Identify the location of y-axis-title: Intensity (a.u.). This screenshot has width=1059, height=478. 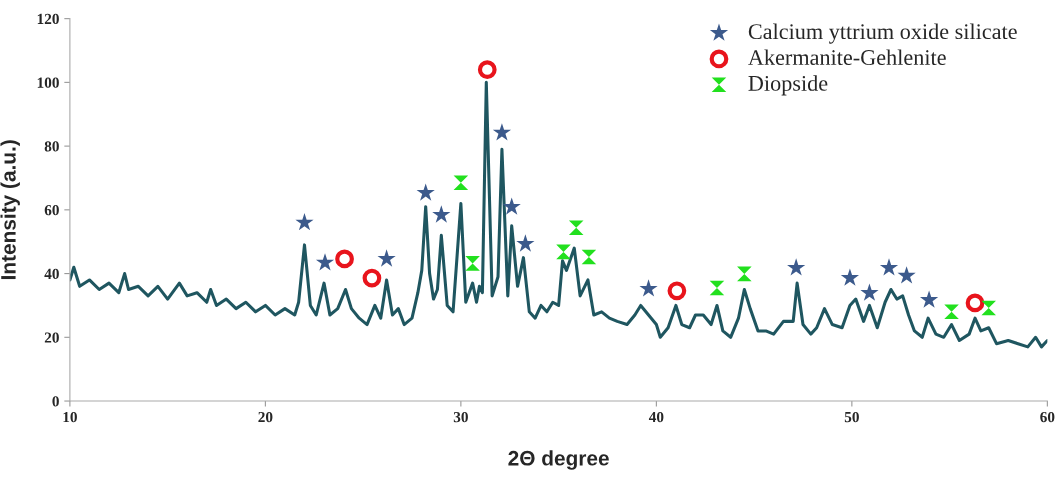
(10, 210).